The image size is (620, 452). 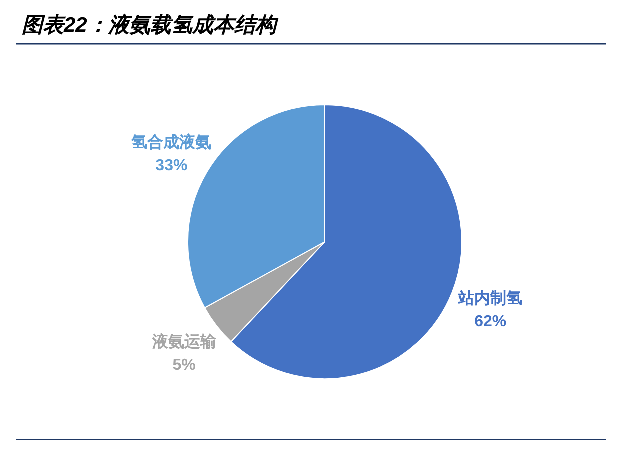 What do you see at coordinates (490, 299) in the screenshot?
I see `slice-label: 站内制氢` at bounding box center [490, 299].